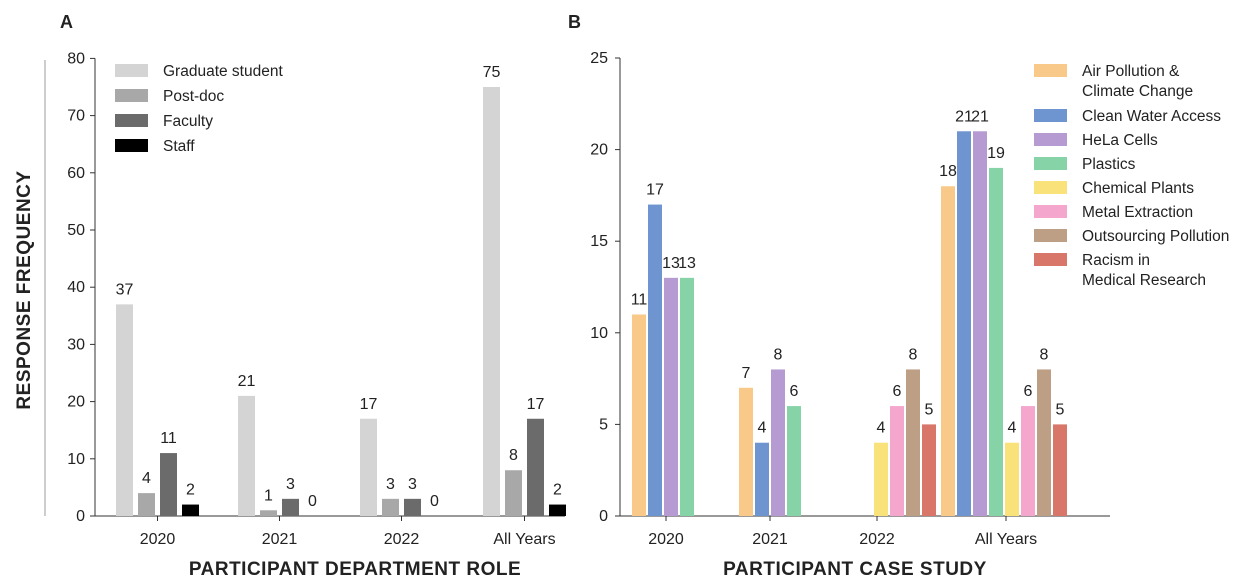 This screenshot has width=1260, height=582. I want to click on panel-b-legend-label: Outsourcing Pollution, so click(1155, 236).